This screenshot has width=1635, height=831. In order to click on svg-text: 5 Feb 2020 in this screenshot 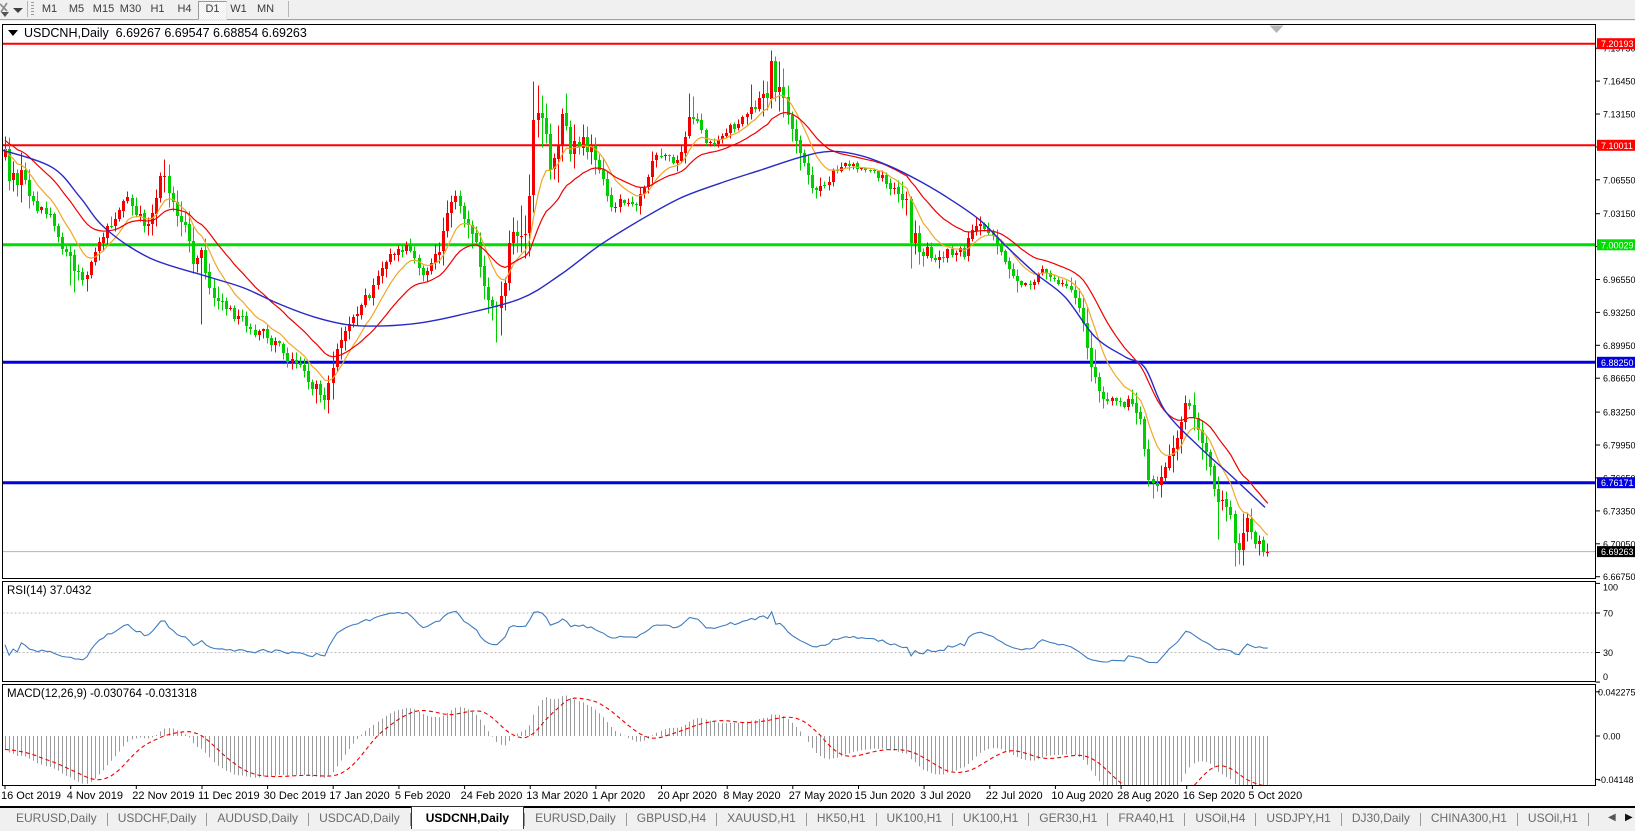, I will do `click(423, 796)`.